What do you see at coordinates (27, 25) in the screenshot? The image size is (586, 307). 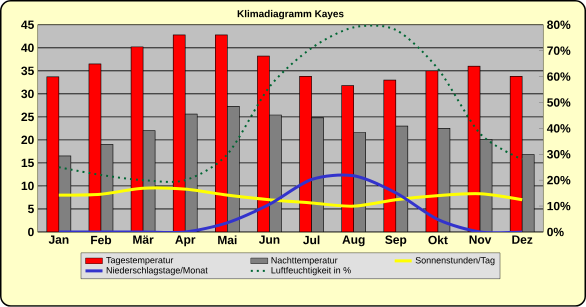 I see `y-tick-label: 45` at bounding box center [27, 25].